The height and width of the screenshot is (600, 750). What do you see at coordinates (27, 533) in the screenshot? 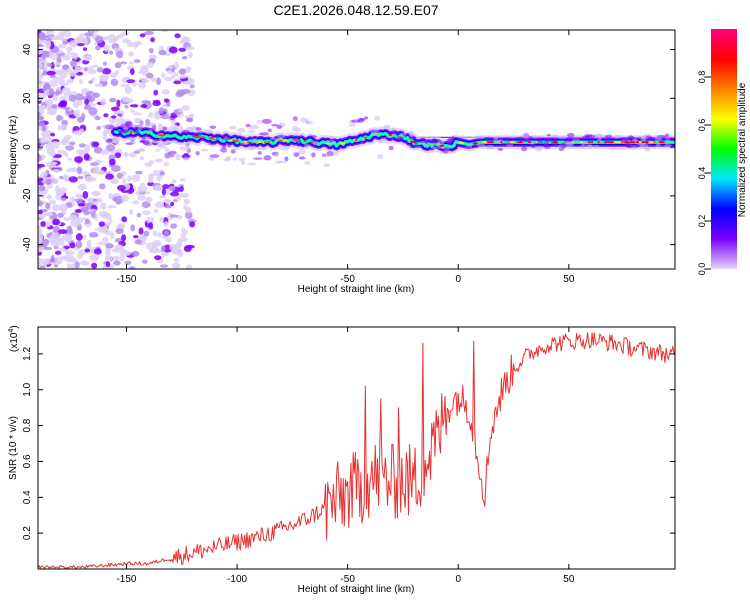
I see `snr-y-tick-label: 0.2` at bounding box center [27, 533].